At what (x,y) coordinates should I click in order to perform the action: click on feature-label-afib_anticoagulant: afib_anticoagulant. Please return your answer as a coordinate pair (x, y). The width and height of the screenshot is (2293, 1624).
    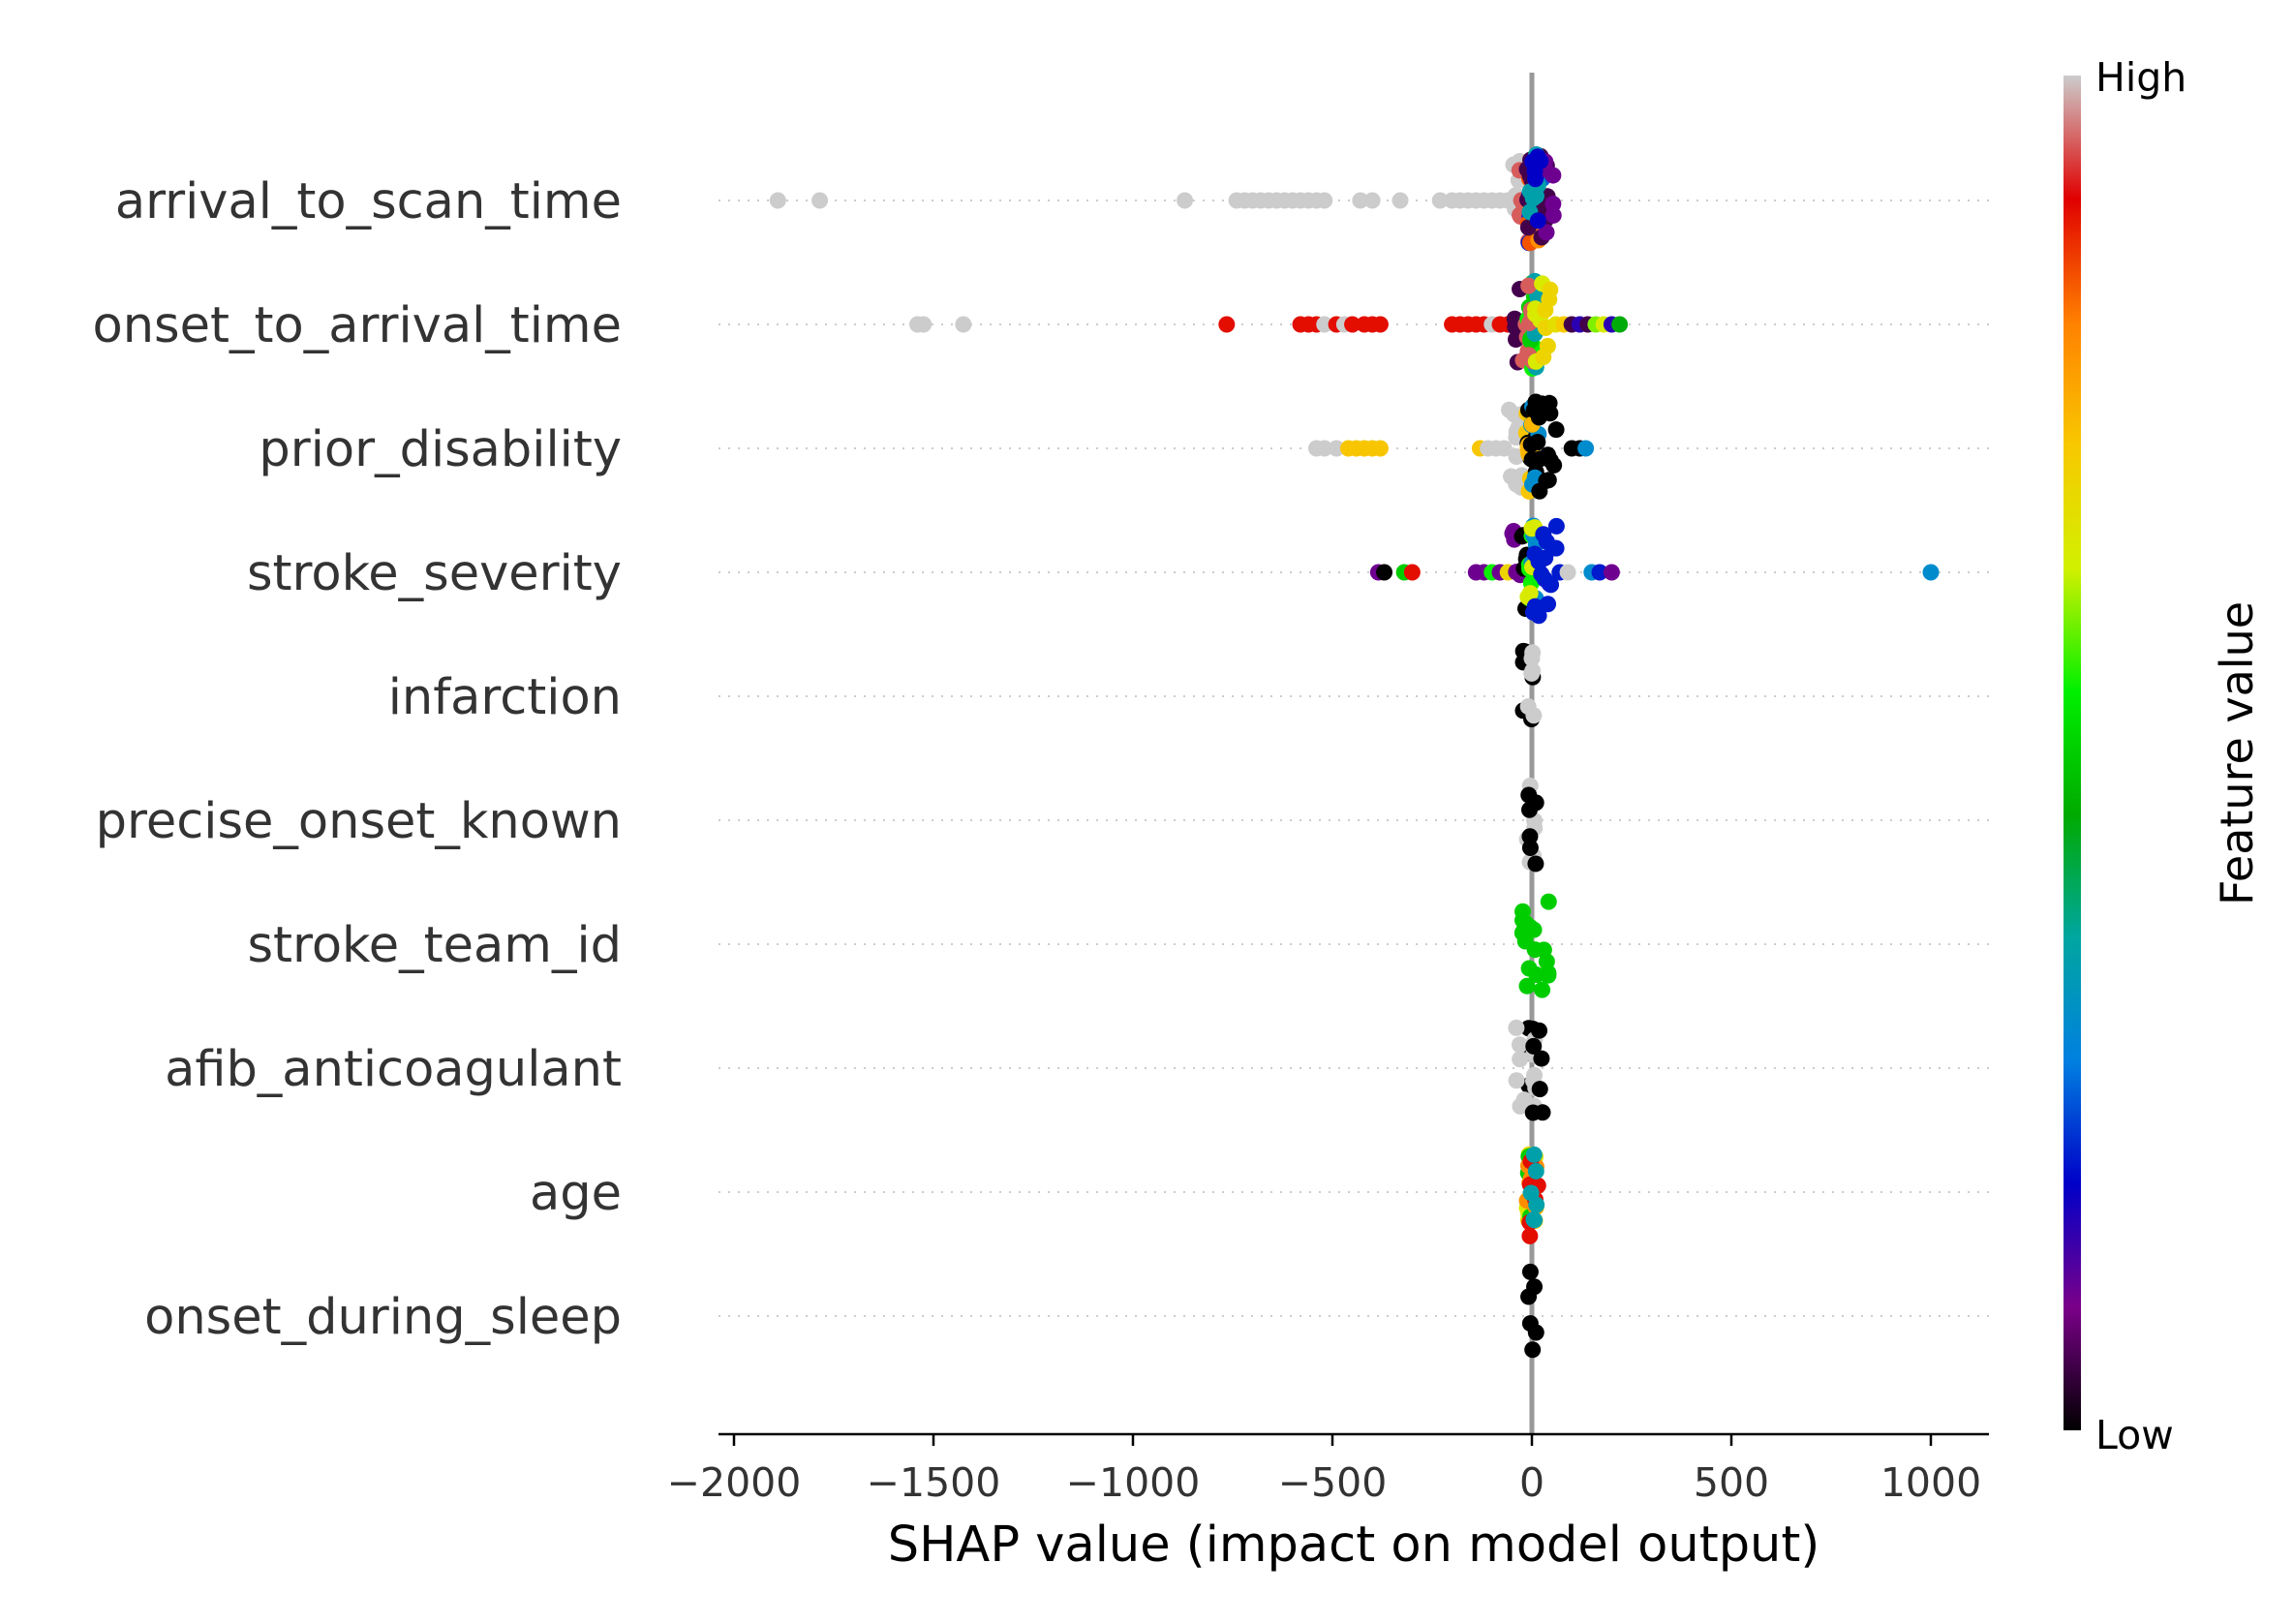
    Looking at the image, I should click on (393, 1069).